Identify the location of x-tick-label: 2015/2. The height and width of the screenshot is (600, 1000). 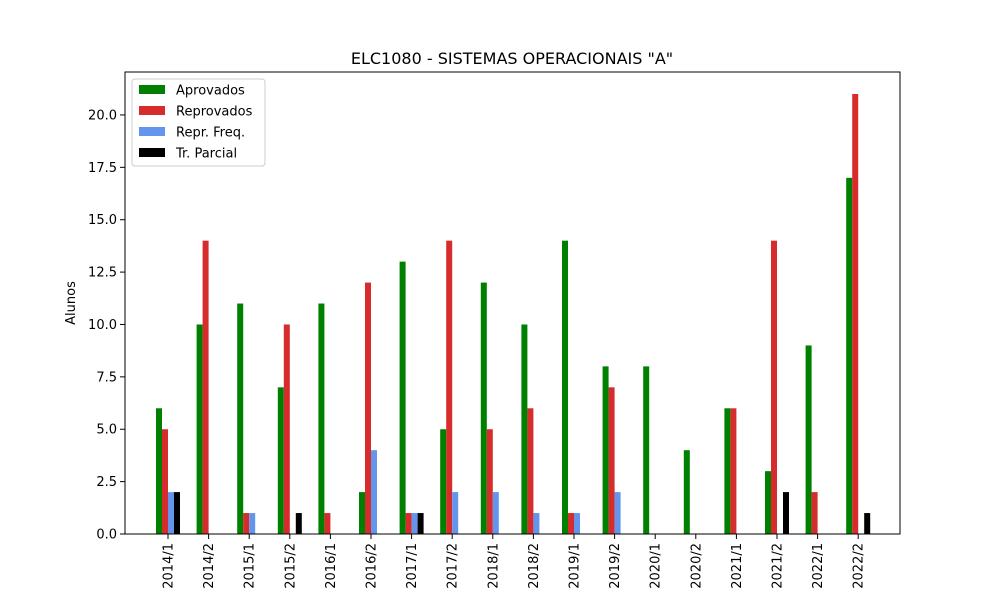
(290, 566).